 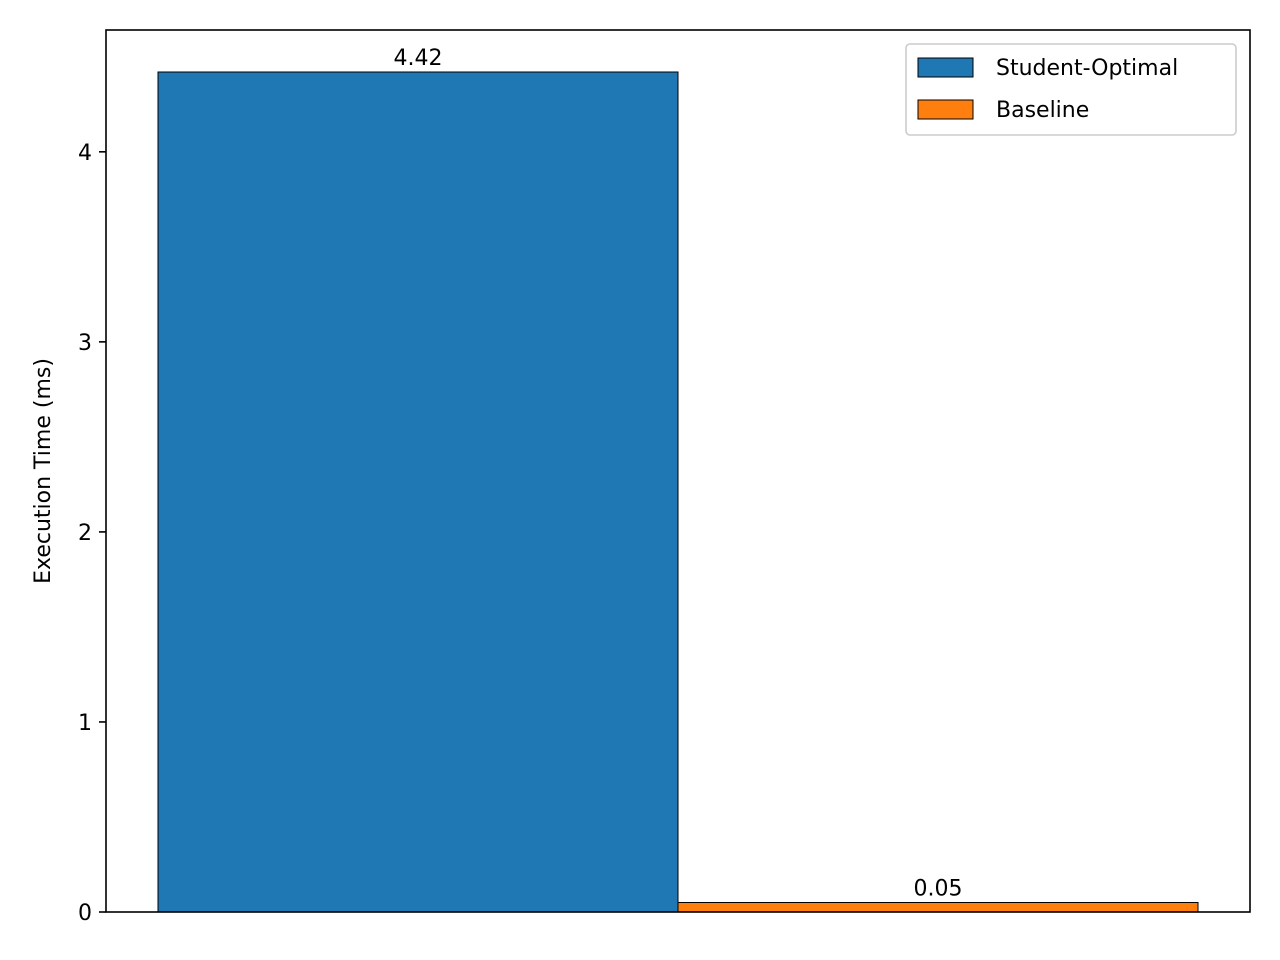 What do you see at coordinates (85, 343) in the screenshot?
I see `y-tick-label: 3` at bounding box center [85, 343].